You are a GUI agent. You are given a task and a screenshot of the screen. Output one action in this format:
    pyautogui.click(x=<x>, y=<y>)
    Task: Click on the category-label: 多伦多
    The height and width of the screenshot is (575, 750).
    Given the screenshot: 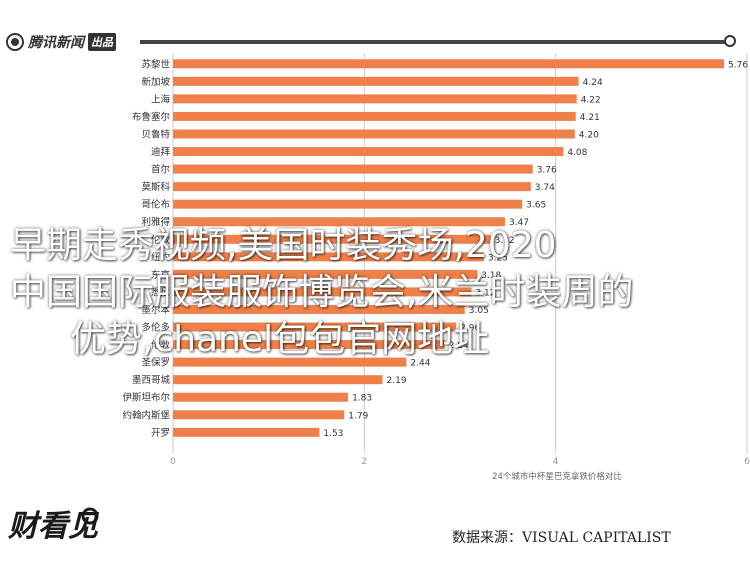 What is the action you would take?
    pyautogui.click(x=155, y=328)
    